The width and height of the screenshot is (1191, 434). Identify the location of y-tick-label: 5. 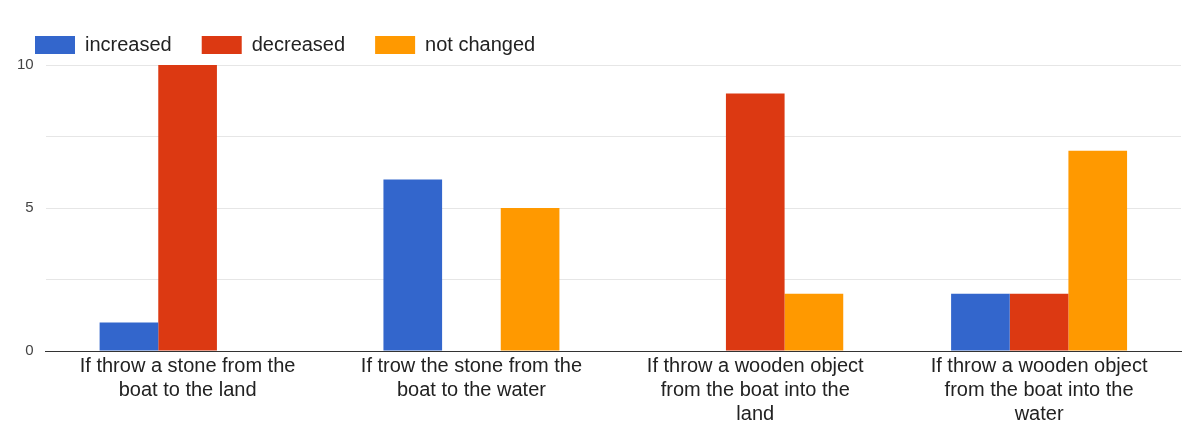
(29, 207).